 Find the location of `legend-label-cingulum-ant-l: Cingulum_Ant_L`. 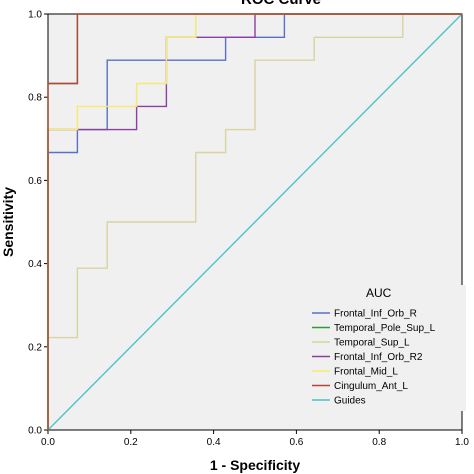

legend-label-cingulum-ant-l: Cingulum_Ant_L is located at coordinates (371, 386).